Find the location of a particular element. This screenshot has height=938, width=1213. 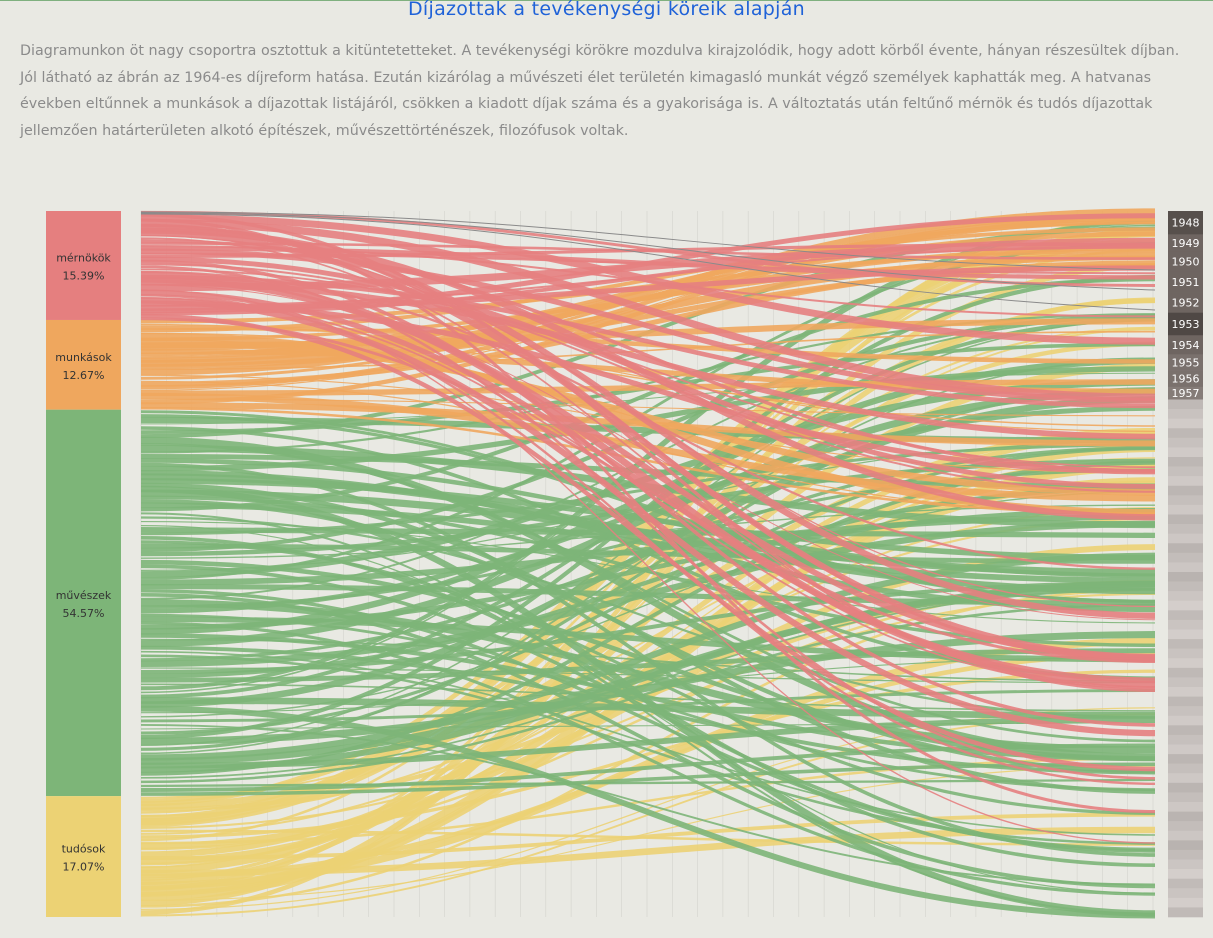

category-label: munkások is located at coordinates (83, 357).